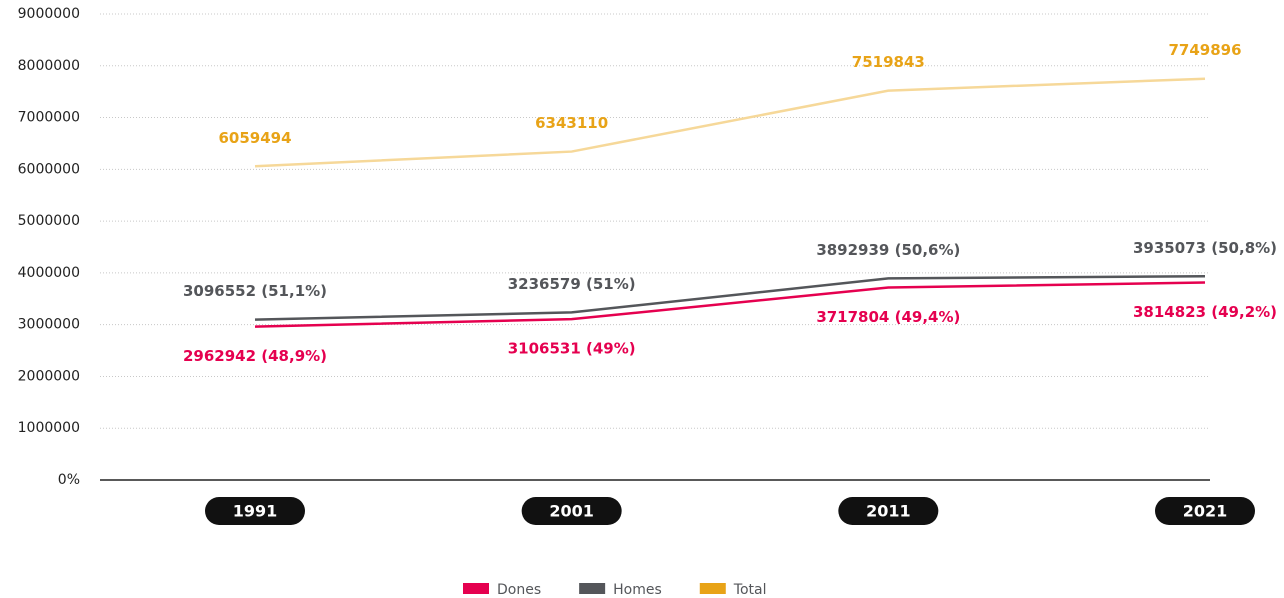  What do you see at coordinates (49, 66) in the screenshot?
I see `y-tick-label: 8000000` at bounding box center [49, 66].